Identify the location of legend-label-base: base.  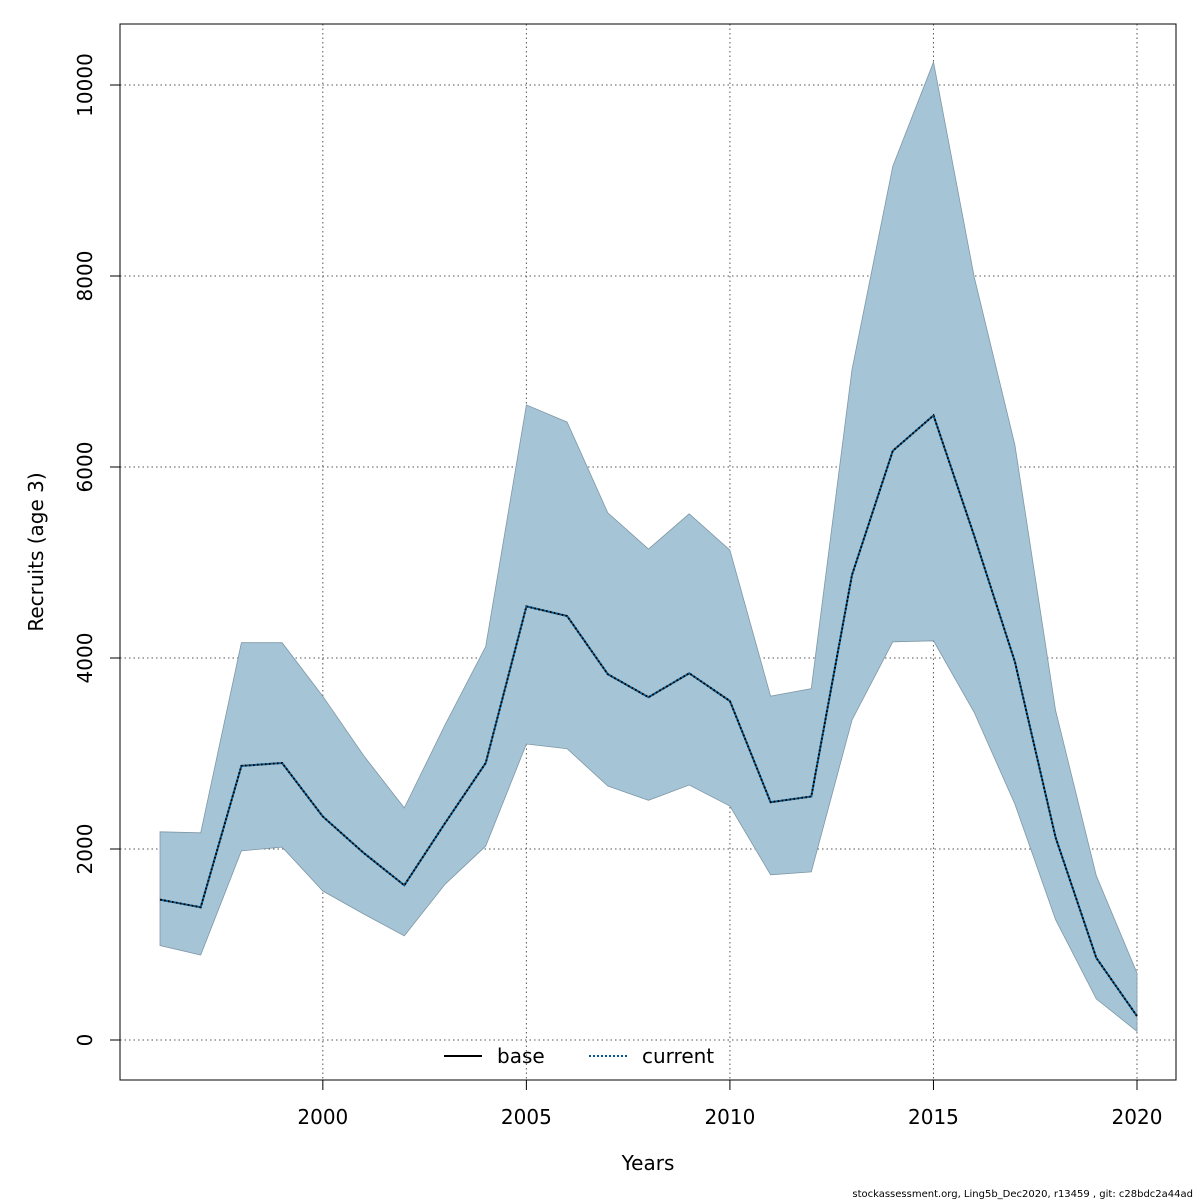
(521, 1056).